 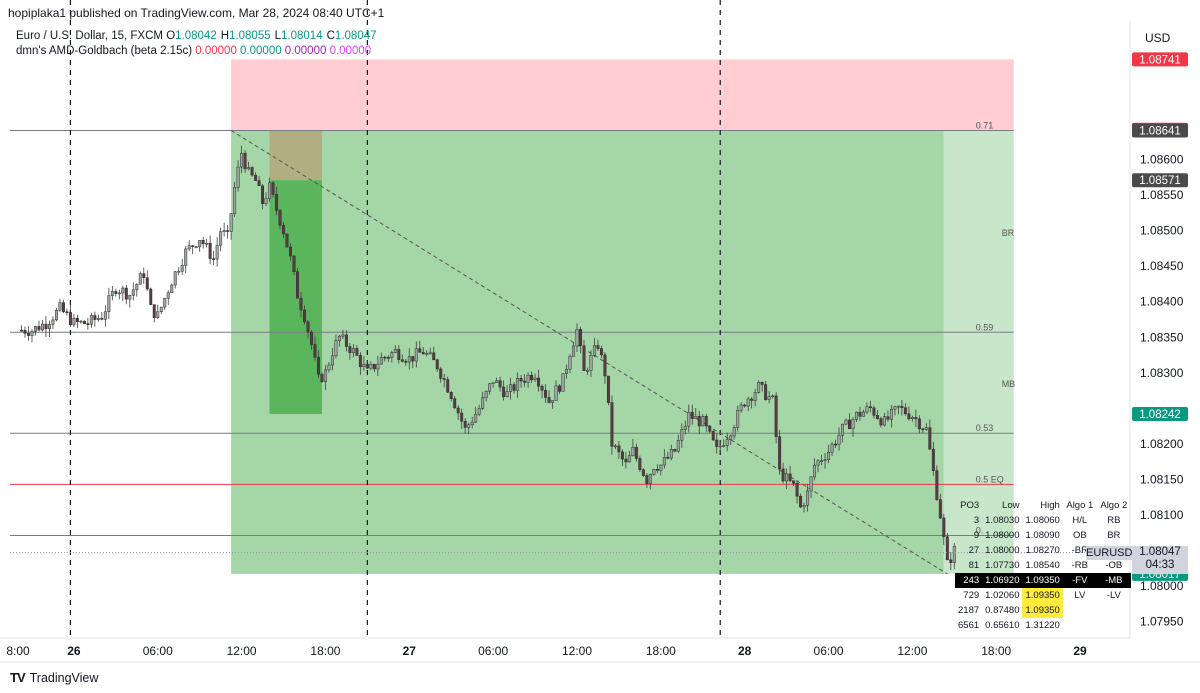 What do you see at coordinates (241, 651) in the screenshot?
I see `time-axis-tick: 12:00` at bounding box center [241, 651].